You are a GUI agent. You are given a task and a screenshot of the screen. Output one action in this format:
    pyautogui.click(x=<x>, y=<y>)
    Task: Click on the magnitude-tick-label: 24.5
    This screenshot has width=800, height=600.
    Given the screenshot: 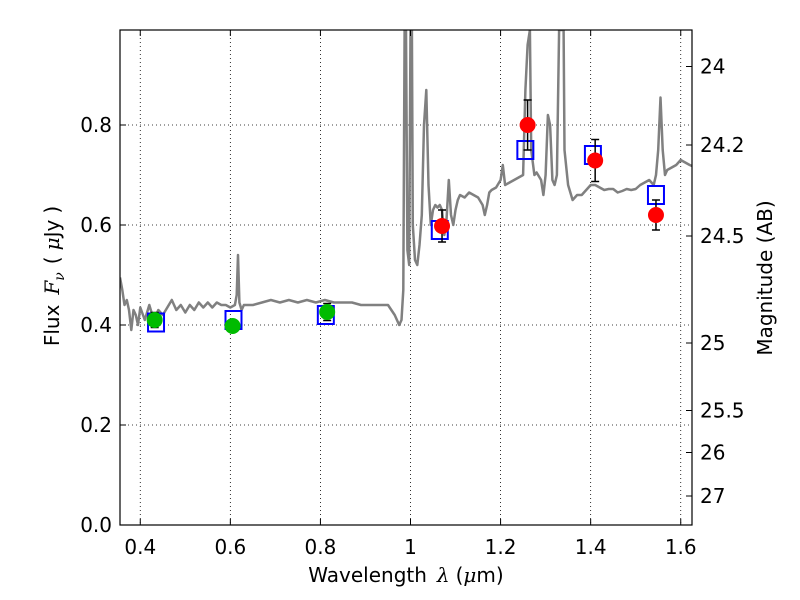 What is the action you would take?
    pyautogui.click(x=722, y=236)
    